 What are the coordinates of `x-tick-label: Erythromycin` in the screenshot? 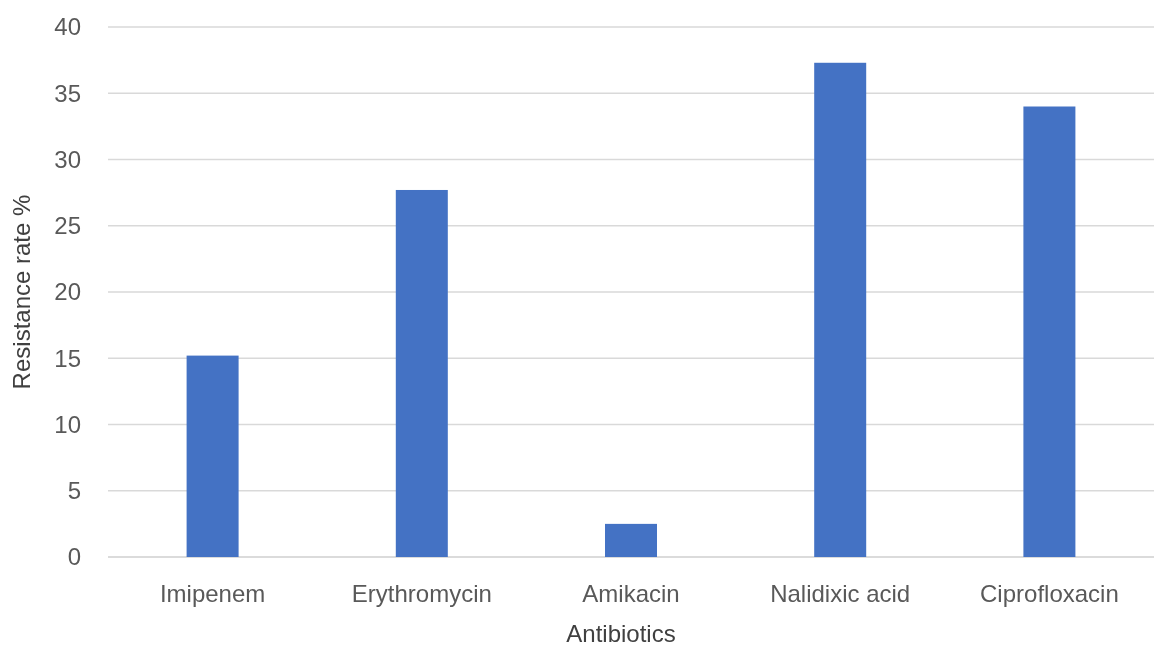 It's located at (421, 593).